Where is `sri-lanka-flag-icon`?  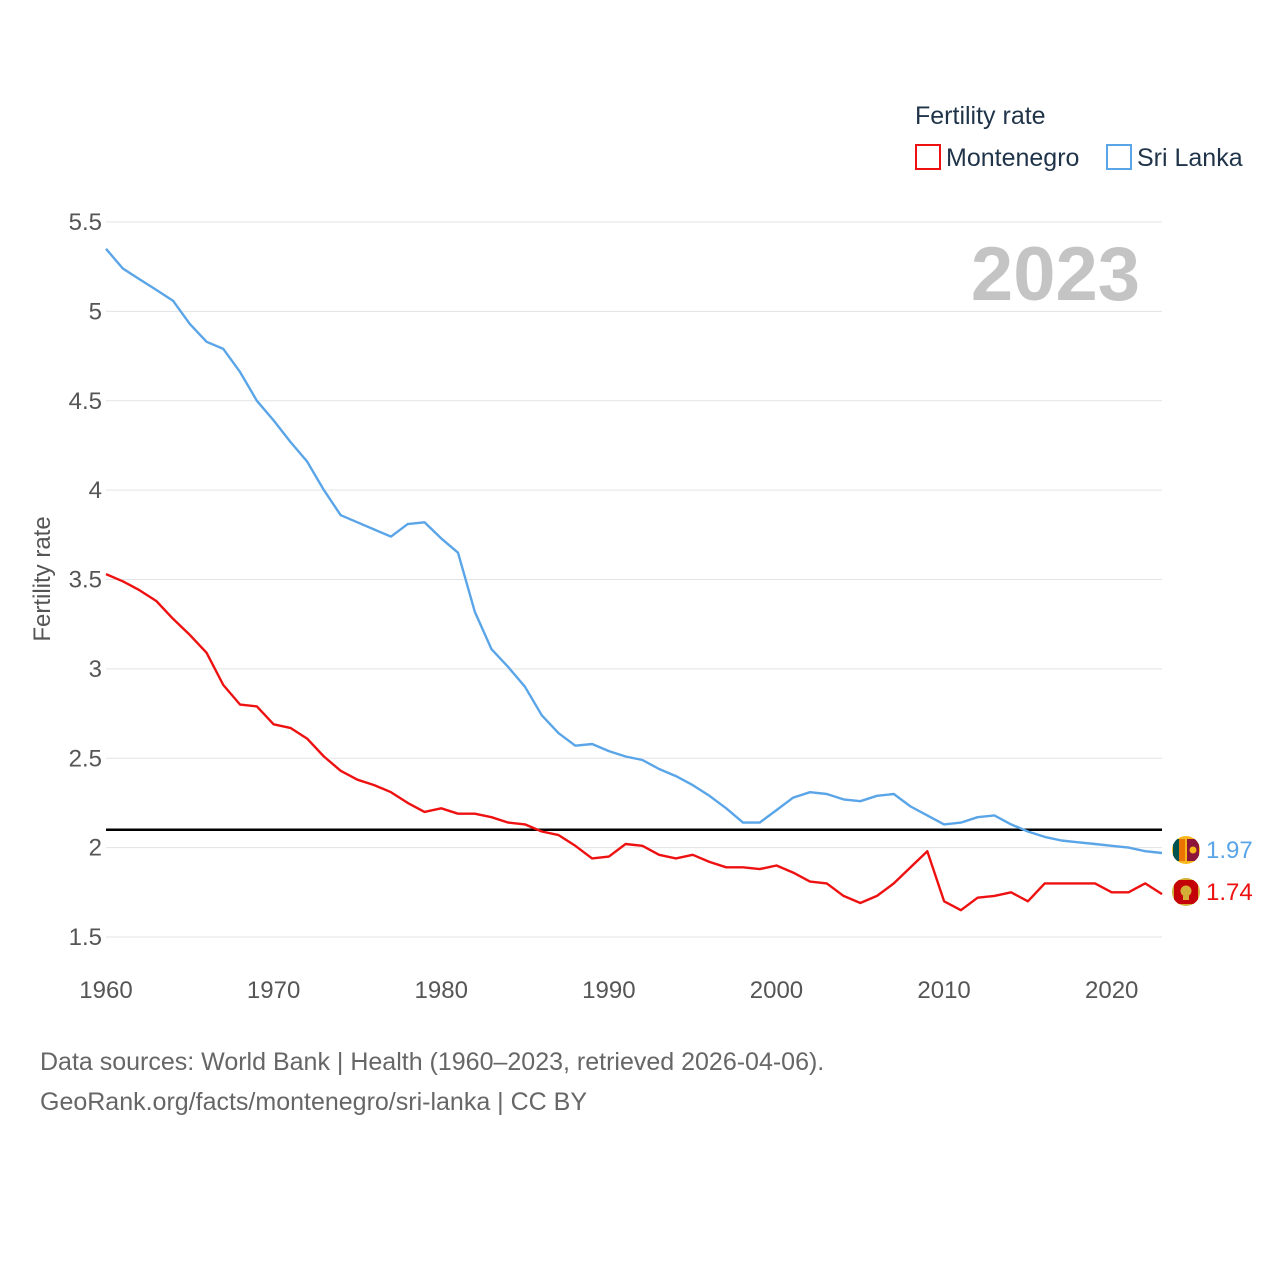
sri-lanka-flag-icon is located at coordinates (1186, 850).